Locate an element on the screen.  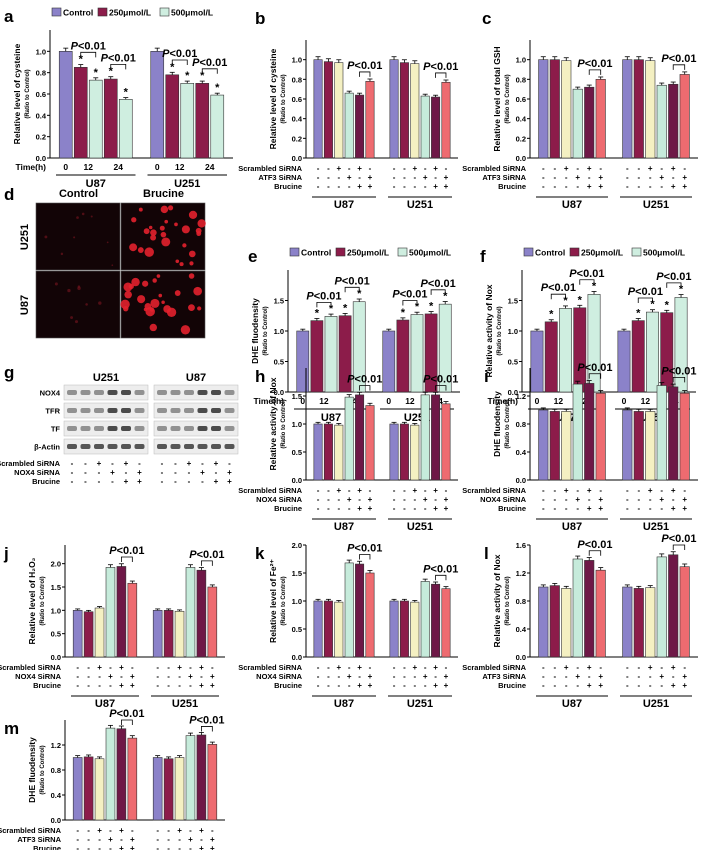
y-axis-sublabel: (Ratio to Control) is located at coordinates (284, 98).